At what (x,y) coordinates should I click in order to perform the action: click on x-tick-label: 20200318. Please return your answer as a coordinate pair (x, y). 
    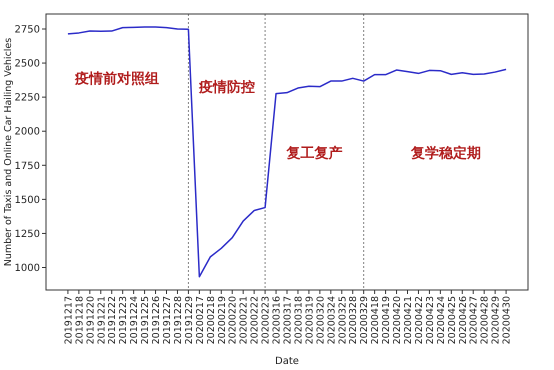
    Looking at the image, I should click on (298, 320).